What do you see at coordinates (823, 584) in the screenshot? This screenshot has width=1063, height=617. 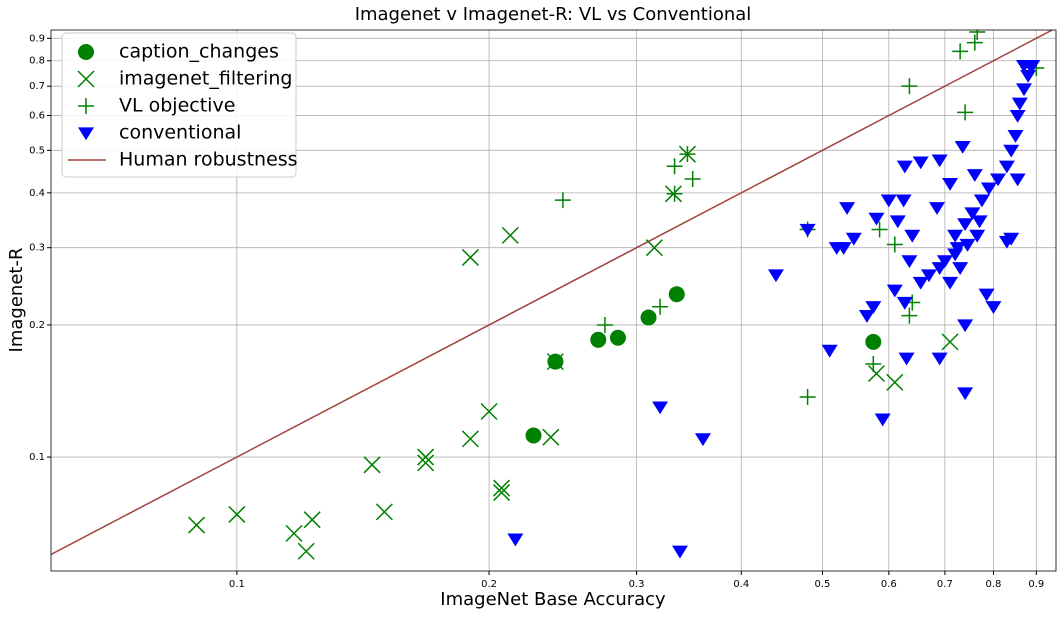 I see `x-tick-label: 0.5` at bounding box center [823, 584].